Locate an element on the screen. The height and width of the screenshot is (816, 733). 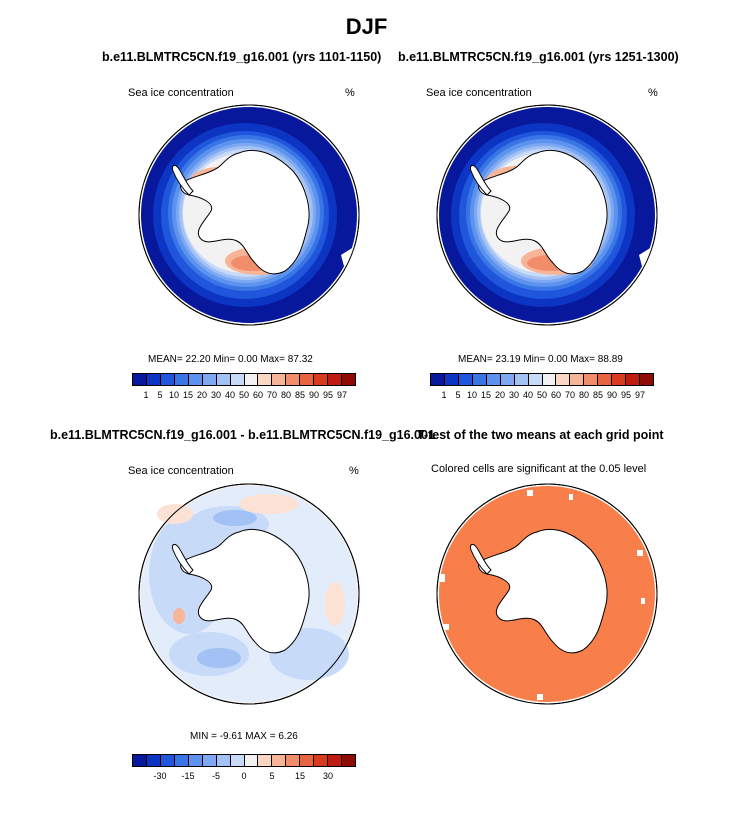
panel-3-map is located at coordinates (249, 594).